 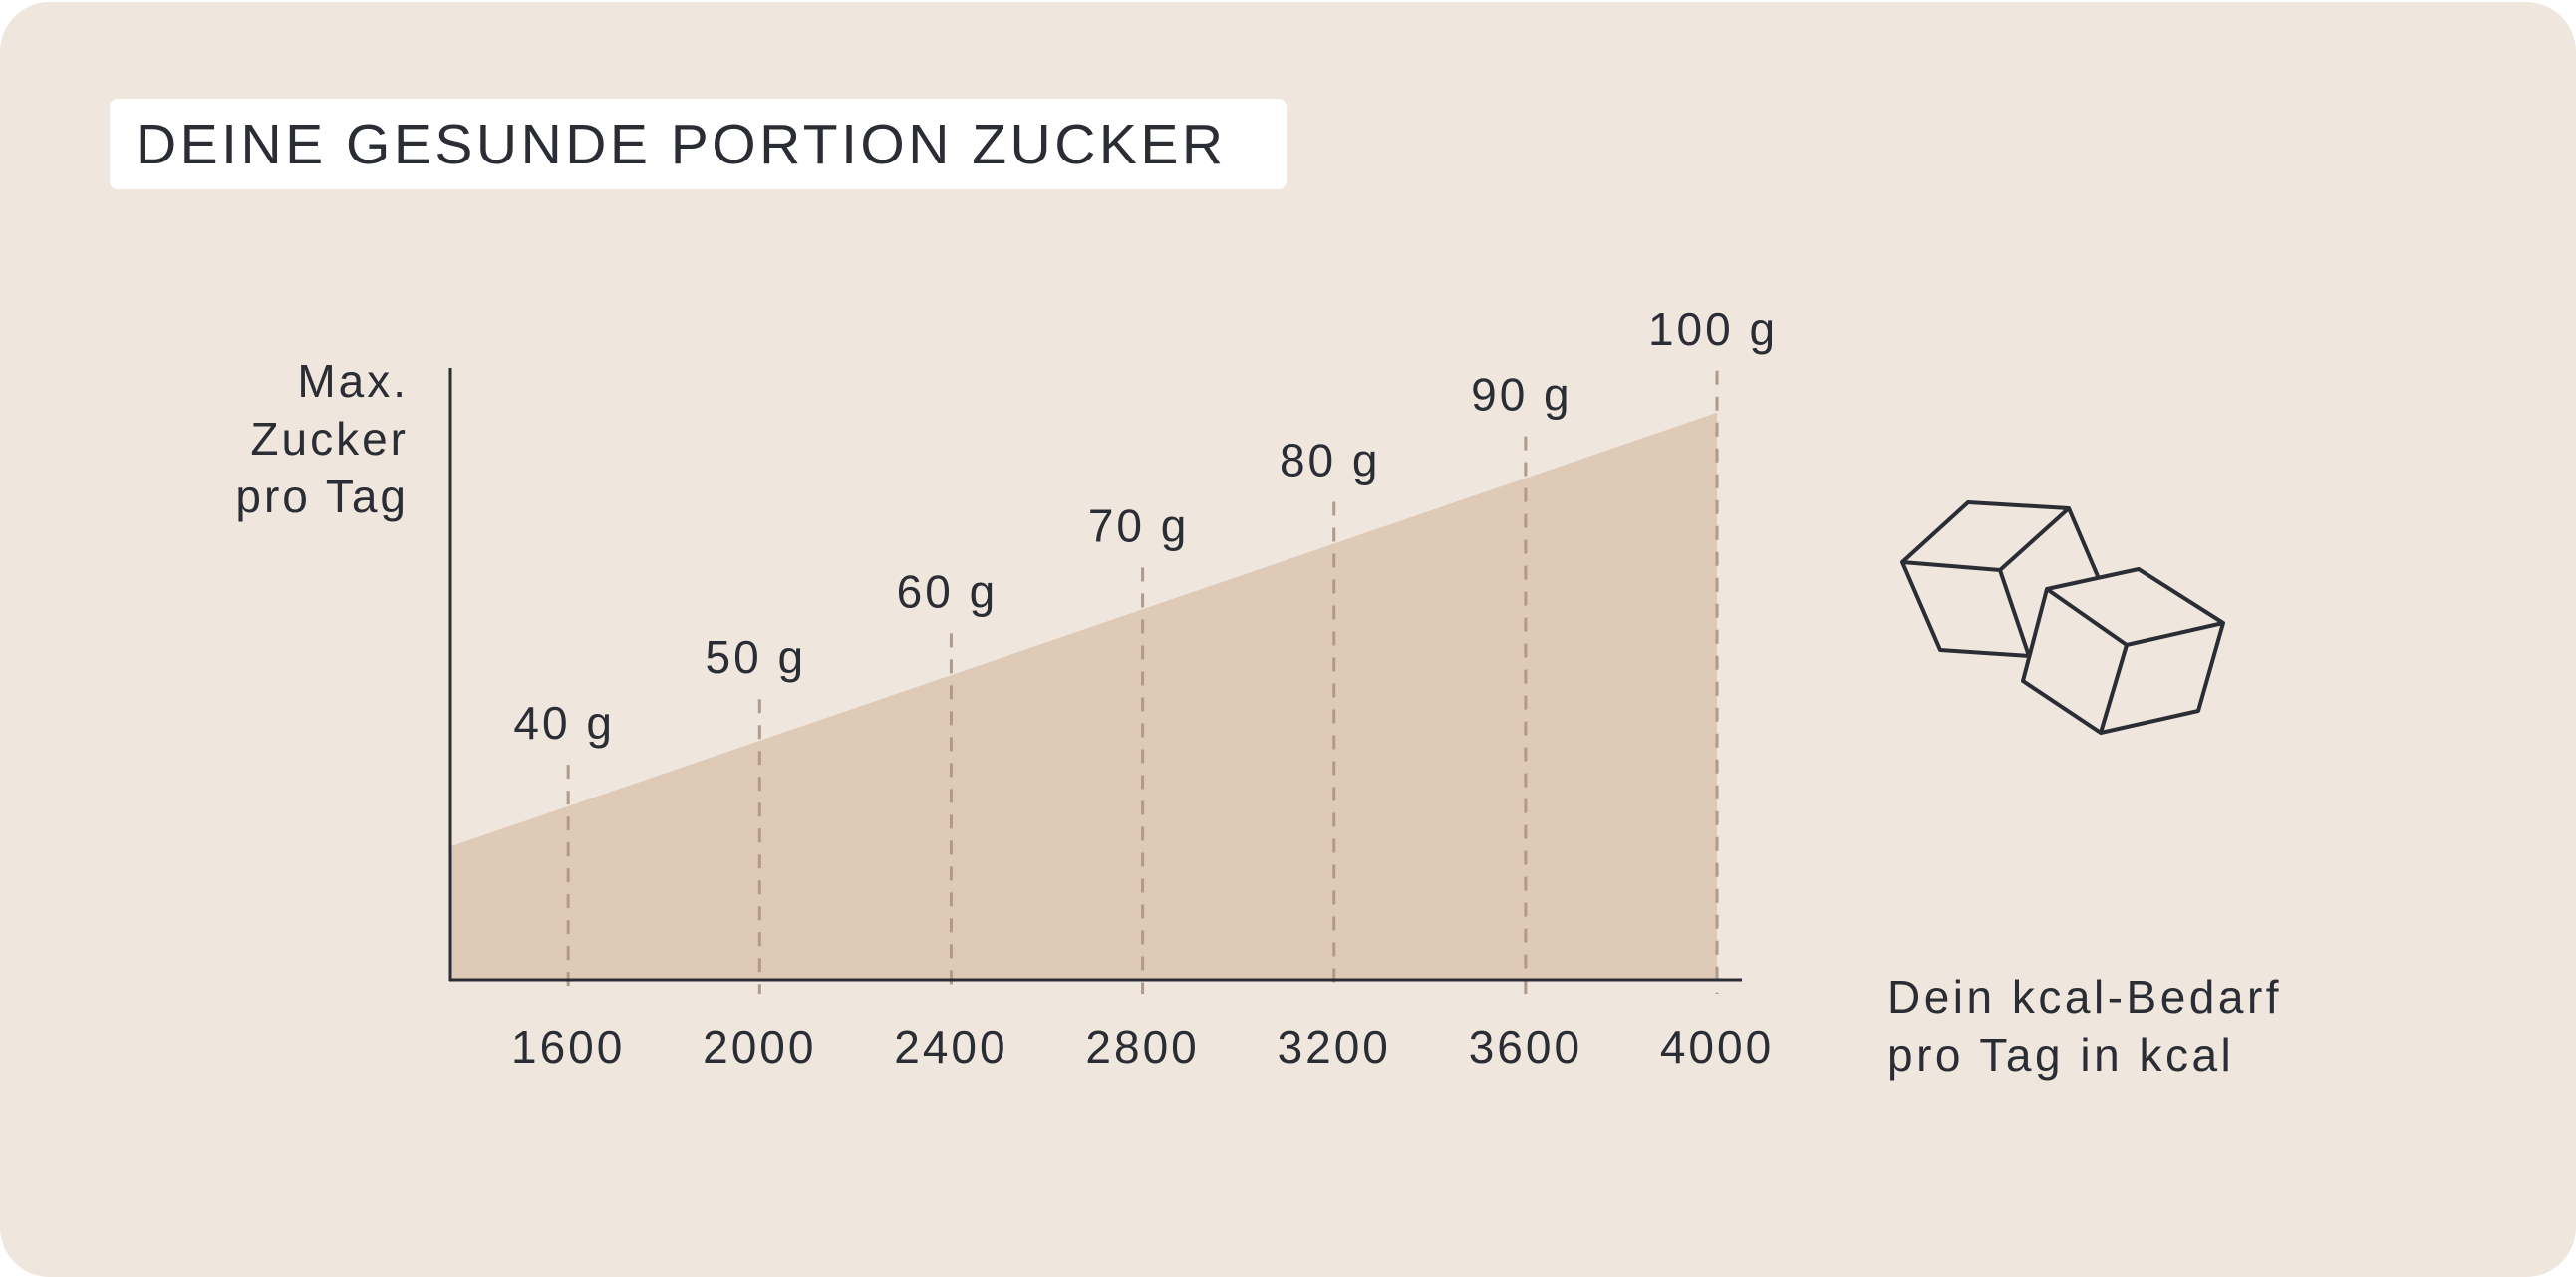 What do you see at coordinates (329, 439) in the screenshot?
I see `y-label-line: Zucker` at bounding box center [329, 439].